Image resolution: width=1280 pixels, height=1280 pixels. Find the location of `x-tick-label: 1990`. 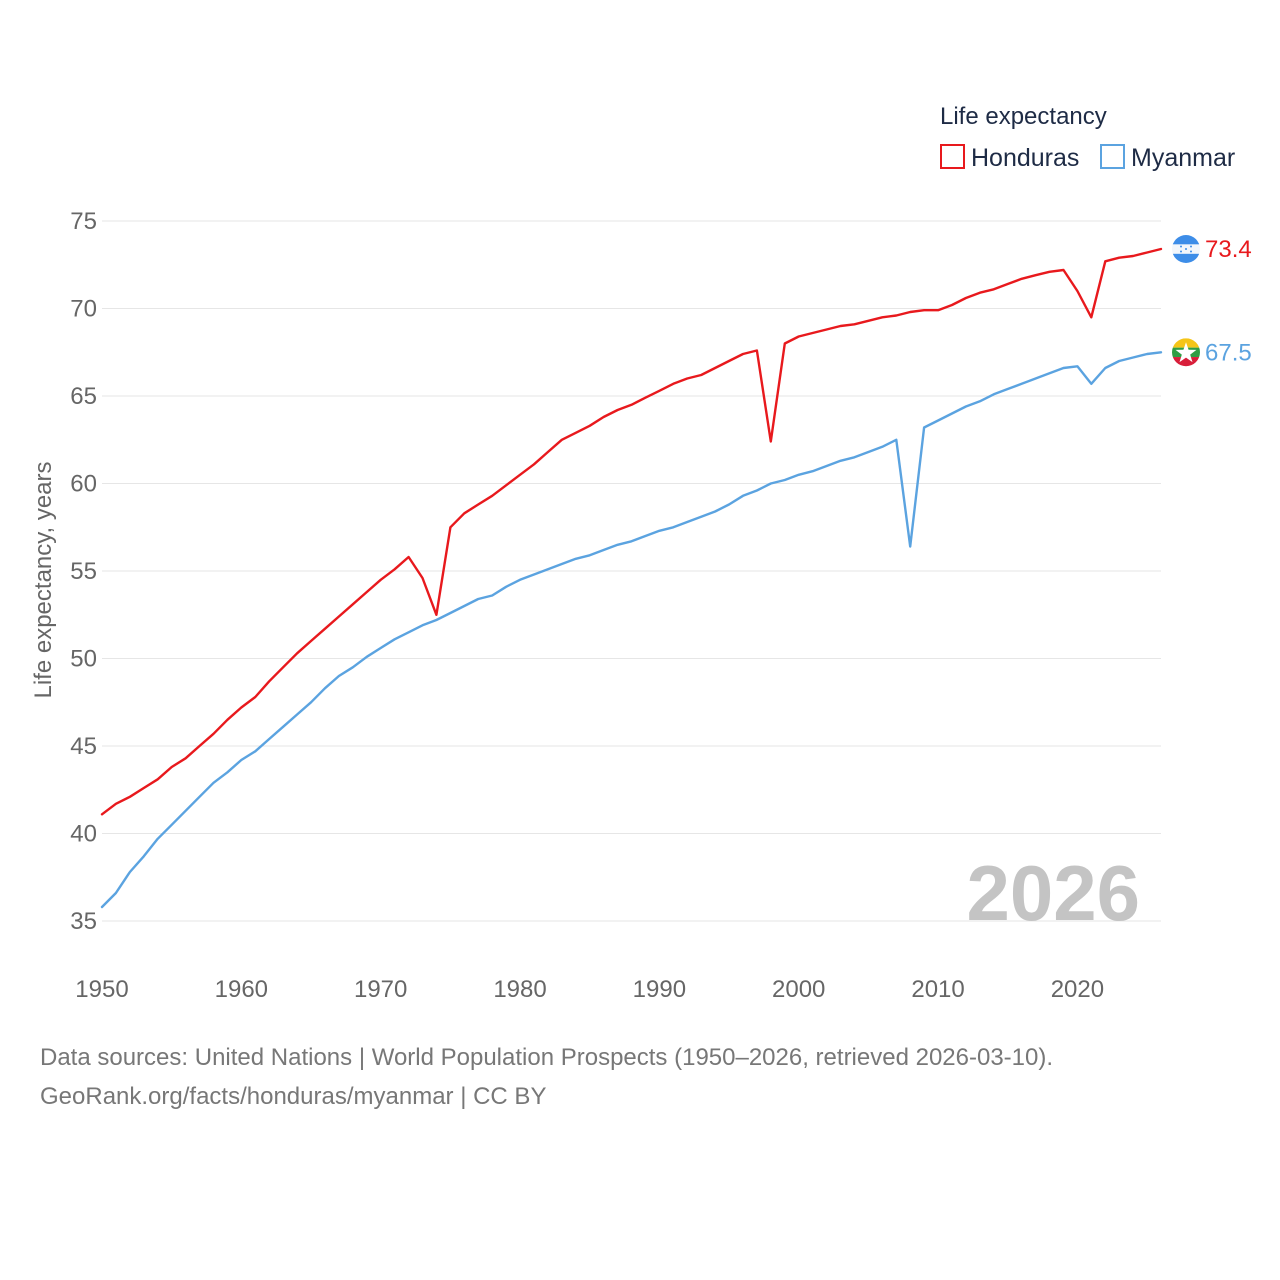

x-tick-label: 1990 is located at coordinates (659, 989).